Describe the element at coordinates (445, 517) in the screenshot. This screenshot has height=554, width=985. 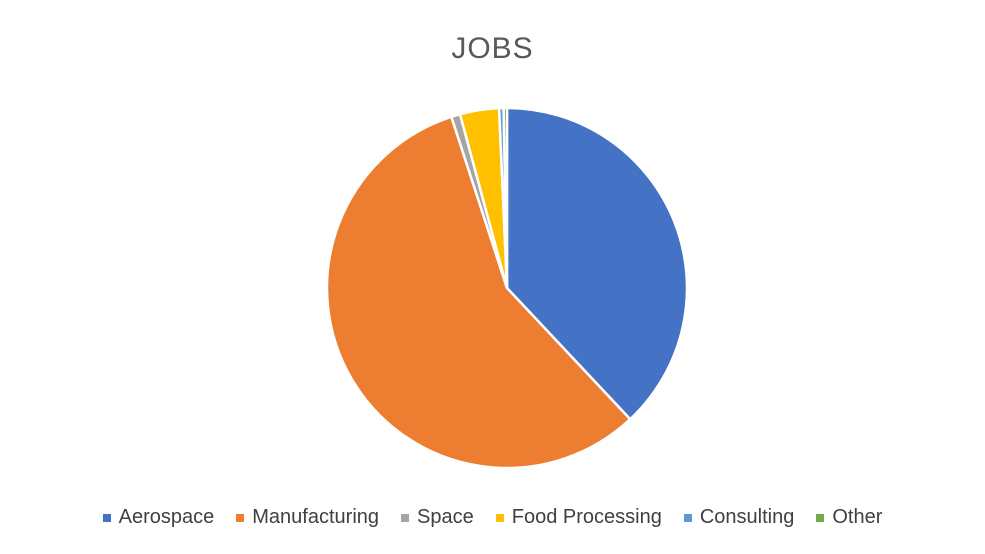
I see `legend-label-space: Space` at that location.